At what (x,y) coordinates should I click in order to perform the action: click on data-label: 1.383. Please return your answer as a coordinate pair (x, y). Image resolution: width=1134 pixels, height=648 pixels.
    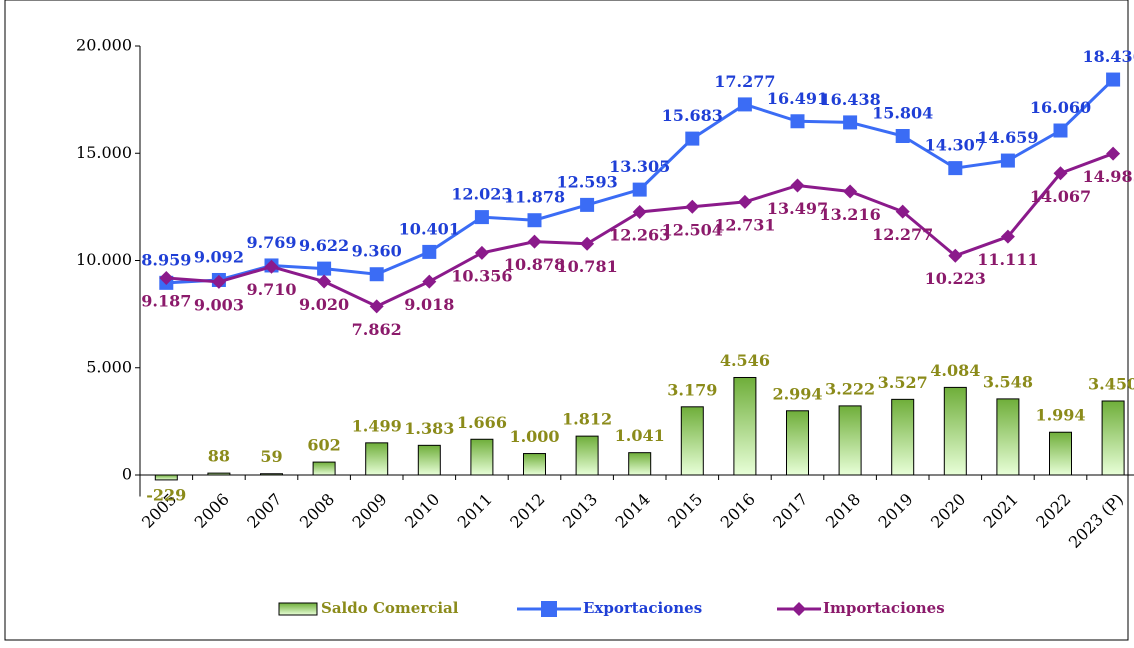
    Looking at the image, I should click on (429, 428).